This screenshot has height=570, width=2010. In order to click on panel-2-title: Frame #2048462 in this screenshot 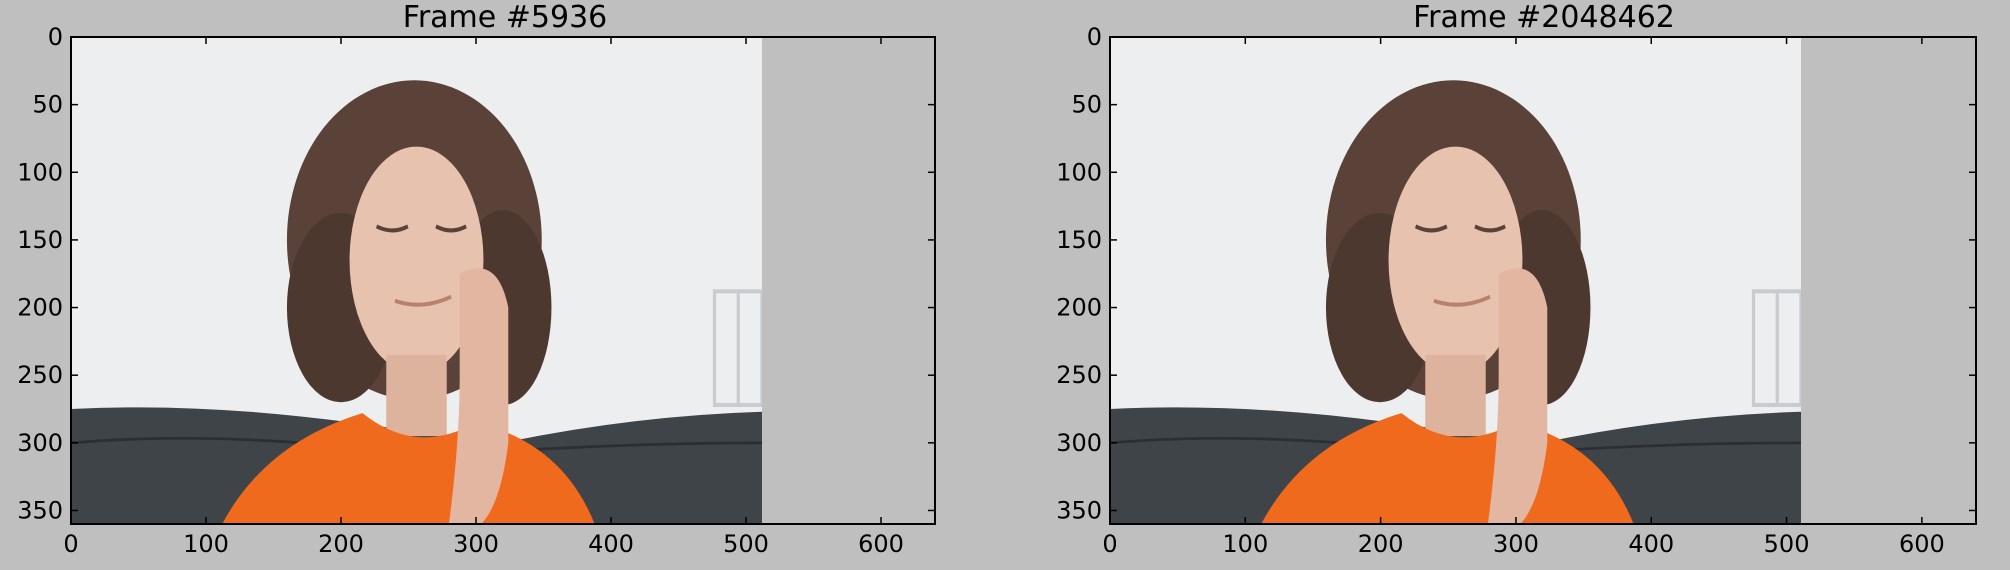, I will do `click(1544, 17)`.